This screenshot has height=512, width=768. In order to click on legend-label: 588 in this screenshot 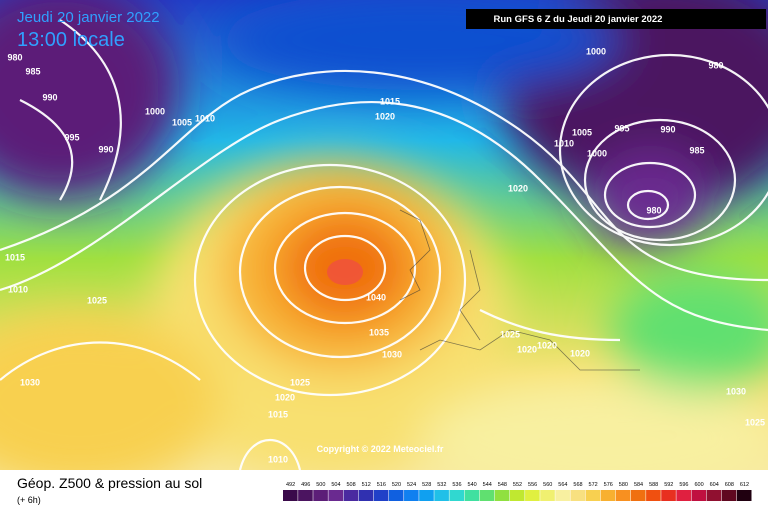, I will do `click(653, 485)`.